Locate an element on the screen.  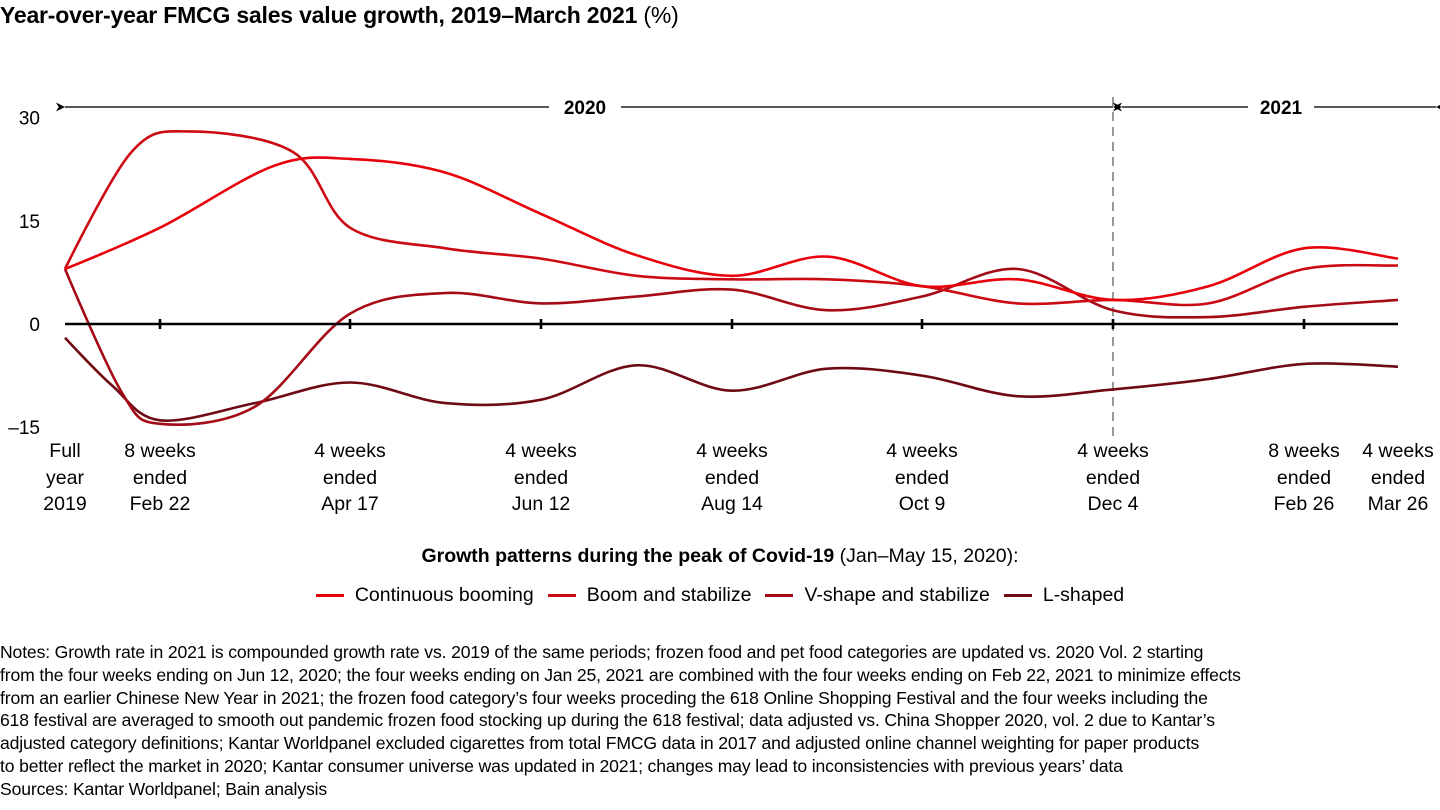
x-tick-label-line: 2019 is located at coordinates (65, 504).